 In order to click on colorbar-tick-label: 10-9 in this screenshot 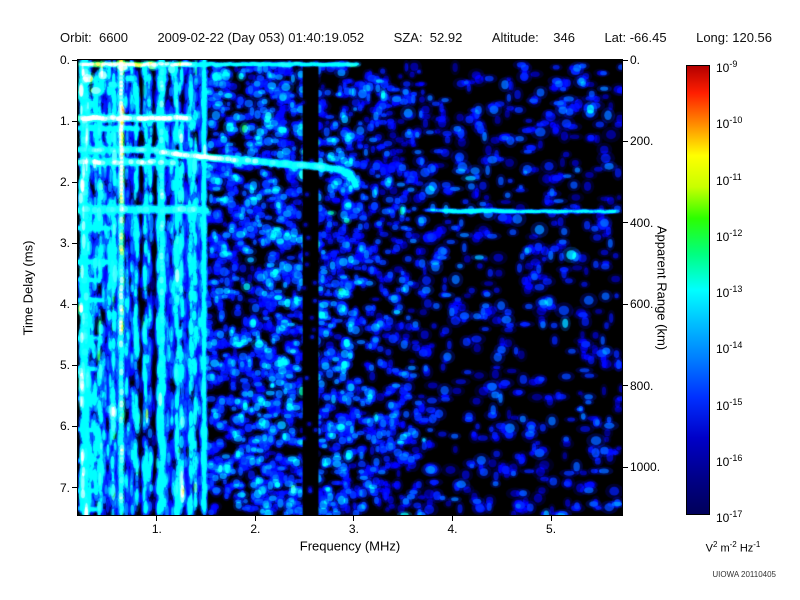, I will do `click(727, 67)`.